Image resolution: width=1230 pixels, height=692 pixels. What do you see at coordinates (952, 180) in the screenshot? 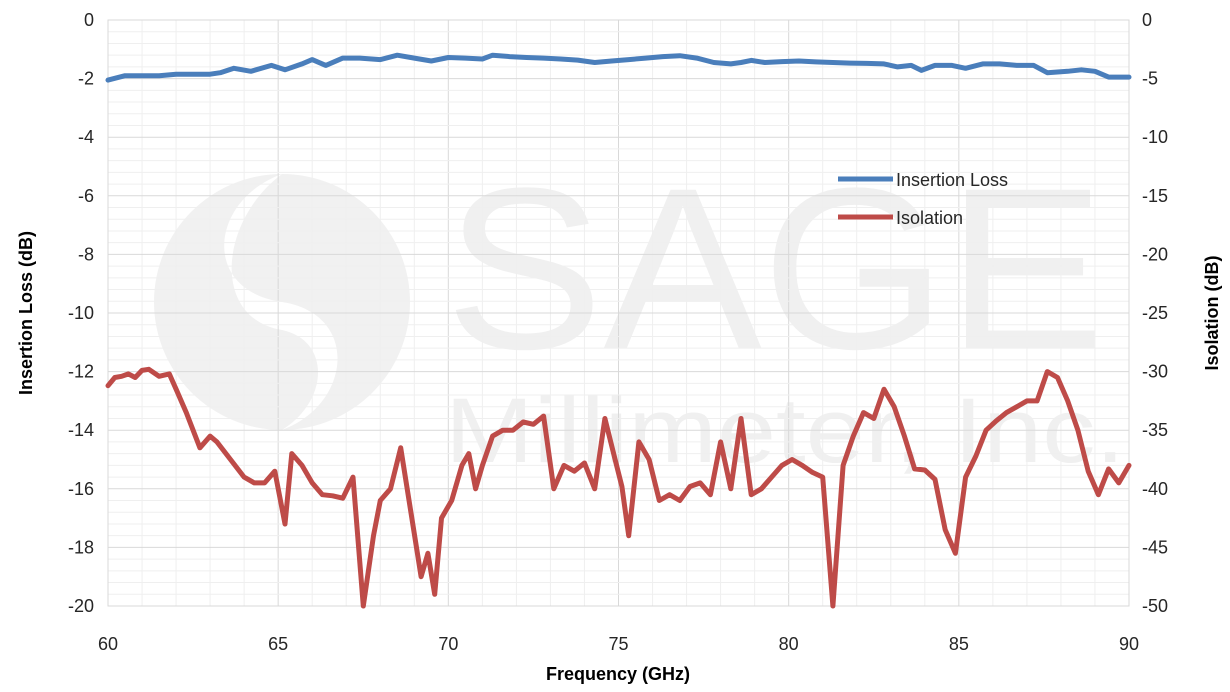
I see `legend-label-insertion-loss: Insertion Loss` at bounding box center [952, 180].